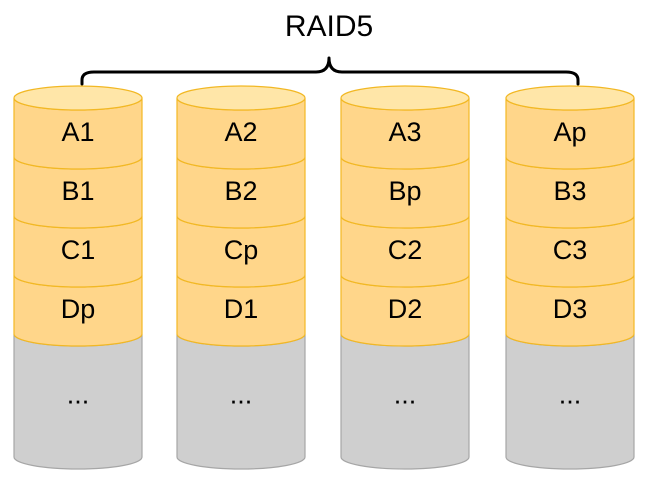 The image size is (650, 481). What do you see at coordinates (404, 191) in the screenshot?
I see `data-block-label: Bp` at bounding box center [404, 191].